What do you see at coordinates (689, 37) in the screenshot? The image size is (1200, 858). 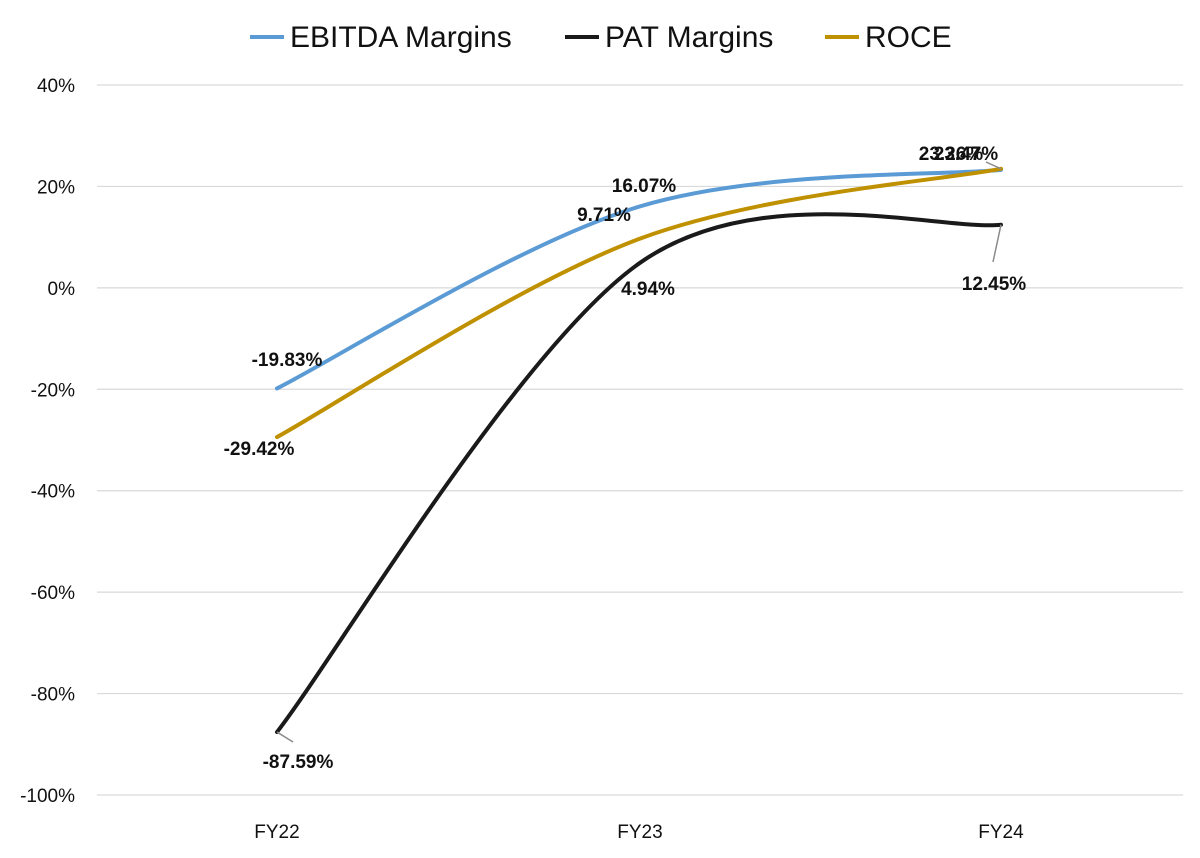 I see `legend-label-pat: PAT Margins` at bounding box center [689, 37].